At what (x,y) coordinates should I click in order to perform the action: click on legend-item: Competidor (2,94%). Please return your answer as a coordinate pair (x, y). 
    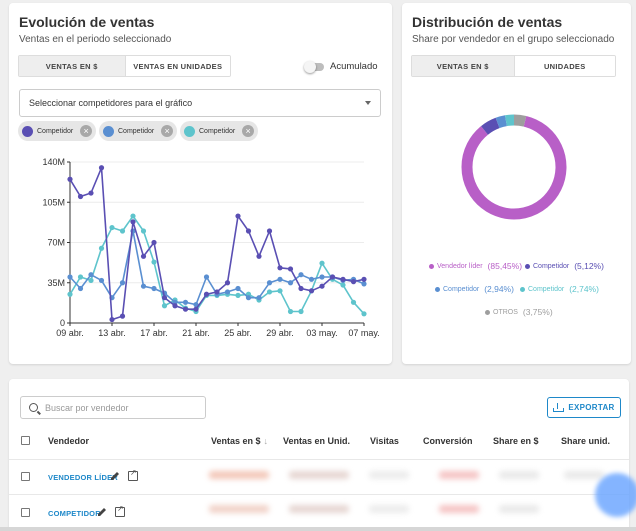
    Looking at the image, I should click on (474, 289).